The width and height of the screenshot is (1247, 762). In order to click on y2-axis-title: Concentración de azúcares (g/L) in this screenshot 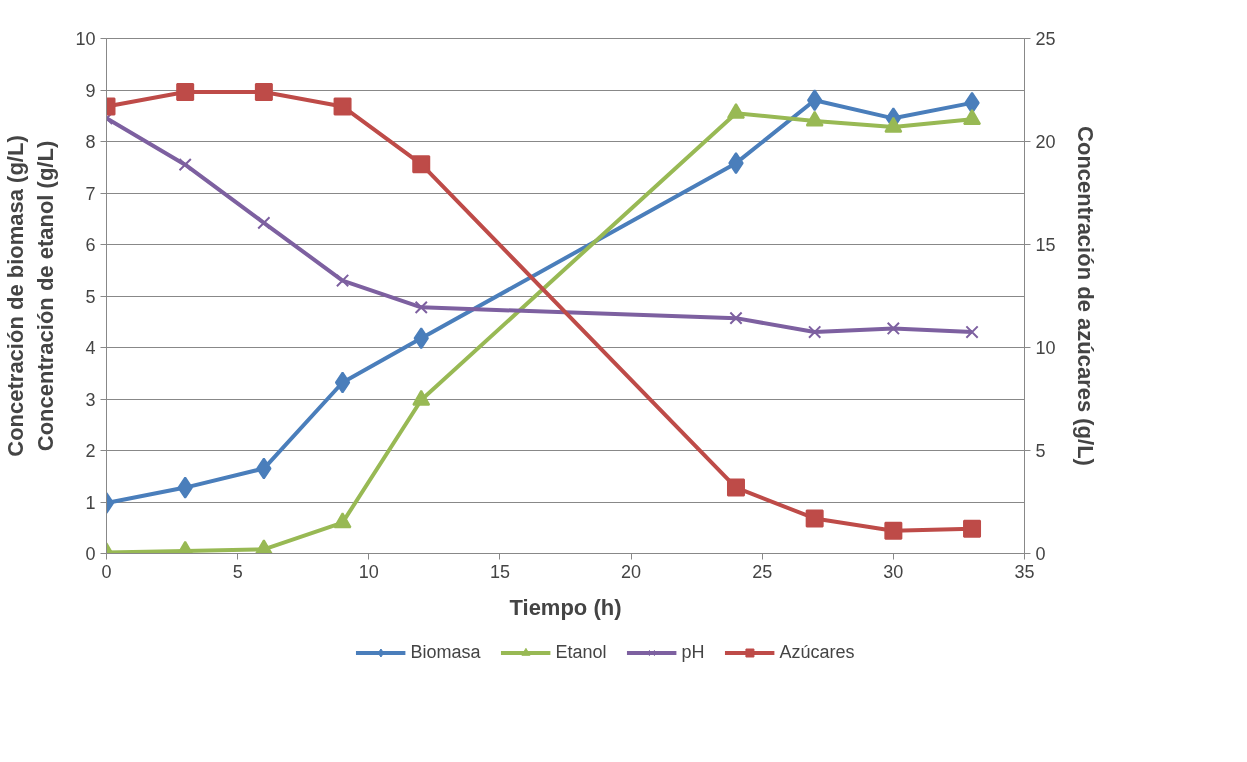, I will do `click(1085, 296)`.